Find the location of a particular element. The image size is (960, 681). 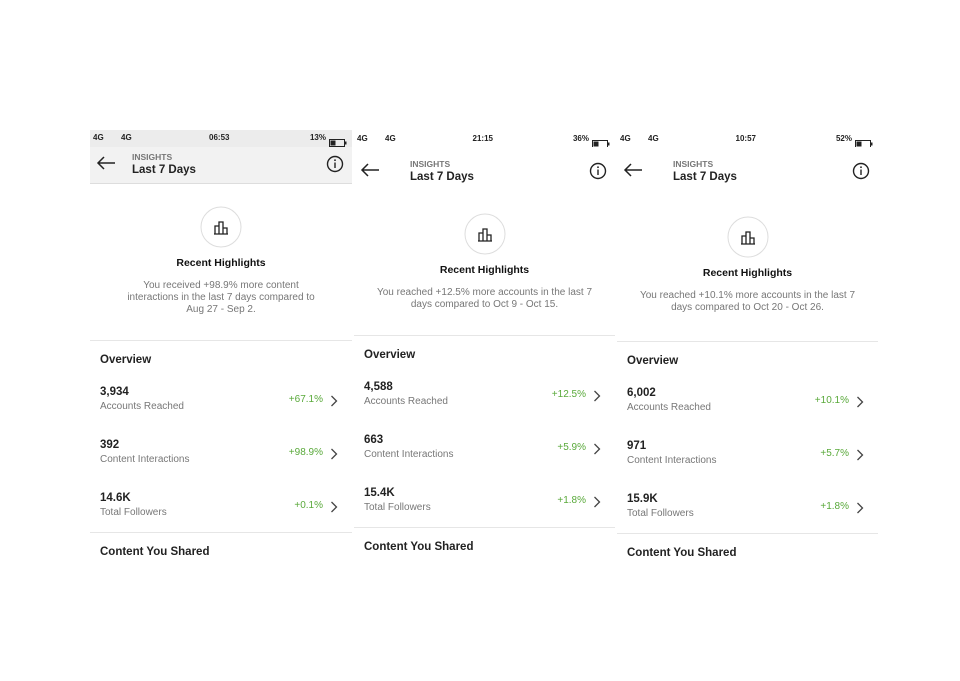

status-time: 10:57 is located at coordinates (745, 138).